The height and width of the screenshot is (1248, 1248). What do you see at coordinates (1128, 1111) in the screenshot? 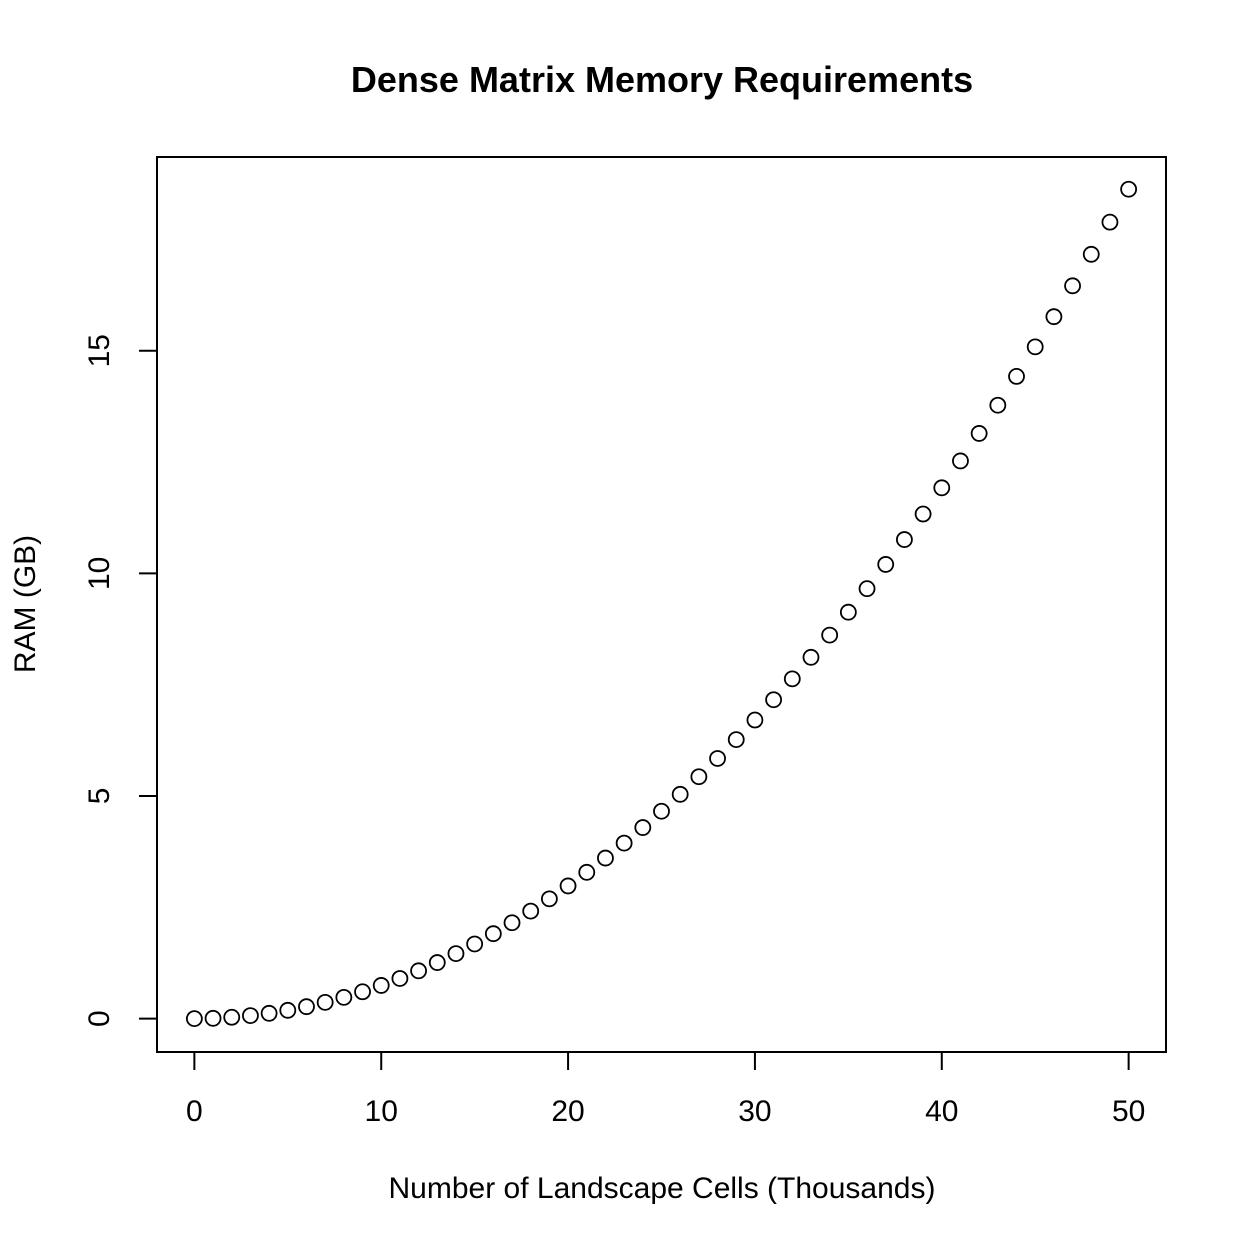
I see `x-tick-label: 50` at bounding box center [1128, 1111].